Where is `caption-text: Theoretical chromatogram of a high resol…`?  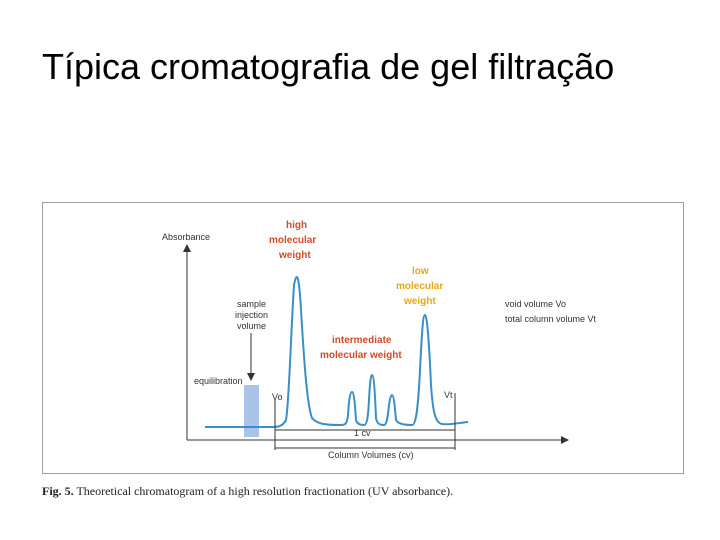
caption-text: Theoretical chromatogram of a high resol… is located at coordinates (265, 491).